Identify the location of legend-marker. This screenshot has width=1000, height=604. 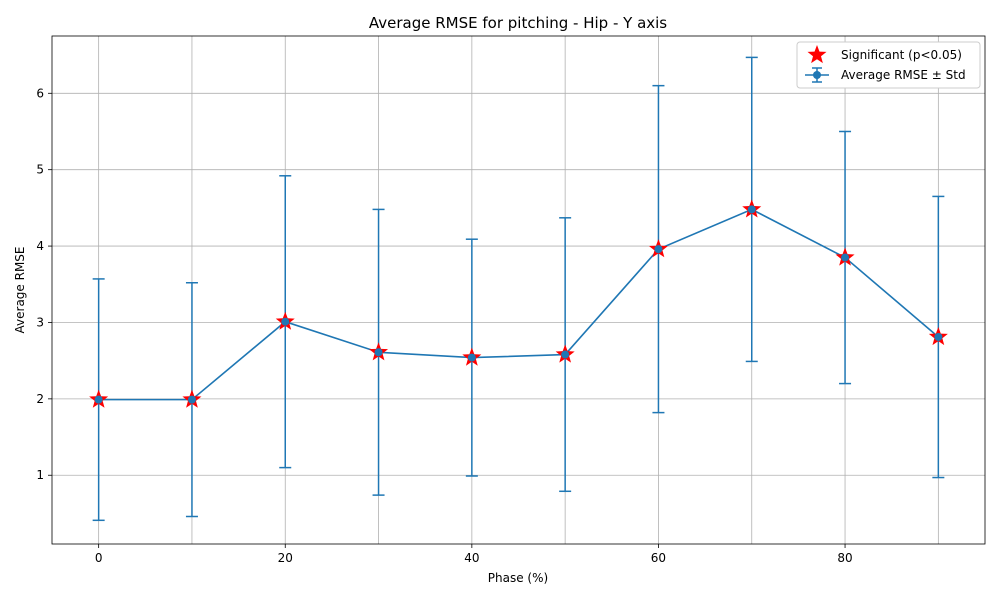
(817, 75).